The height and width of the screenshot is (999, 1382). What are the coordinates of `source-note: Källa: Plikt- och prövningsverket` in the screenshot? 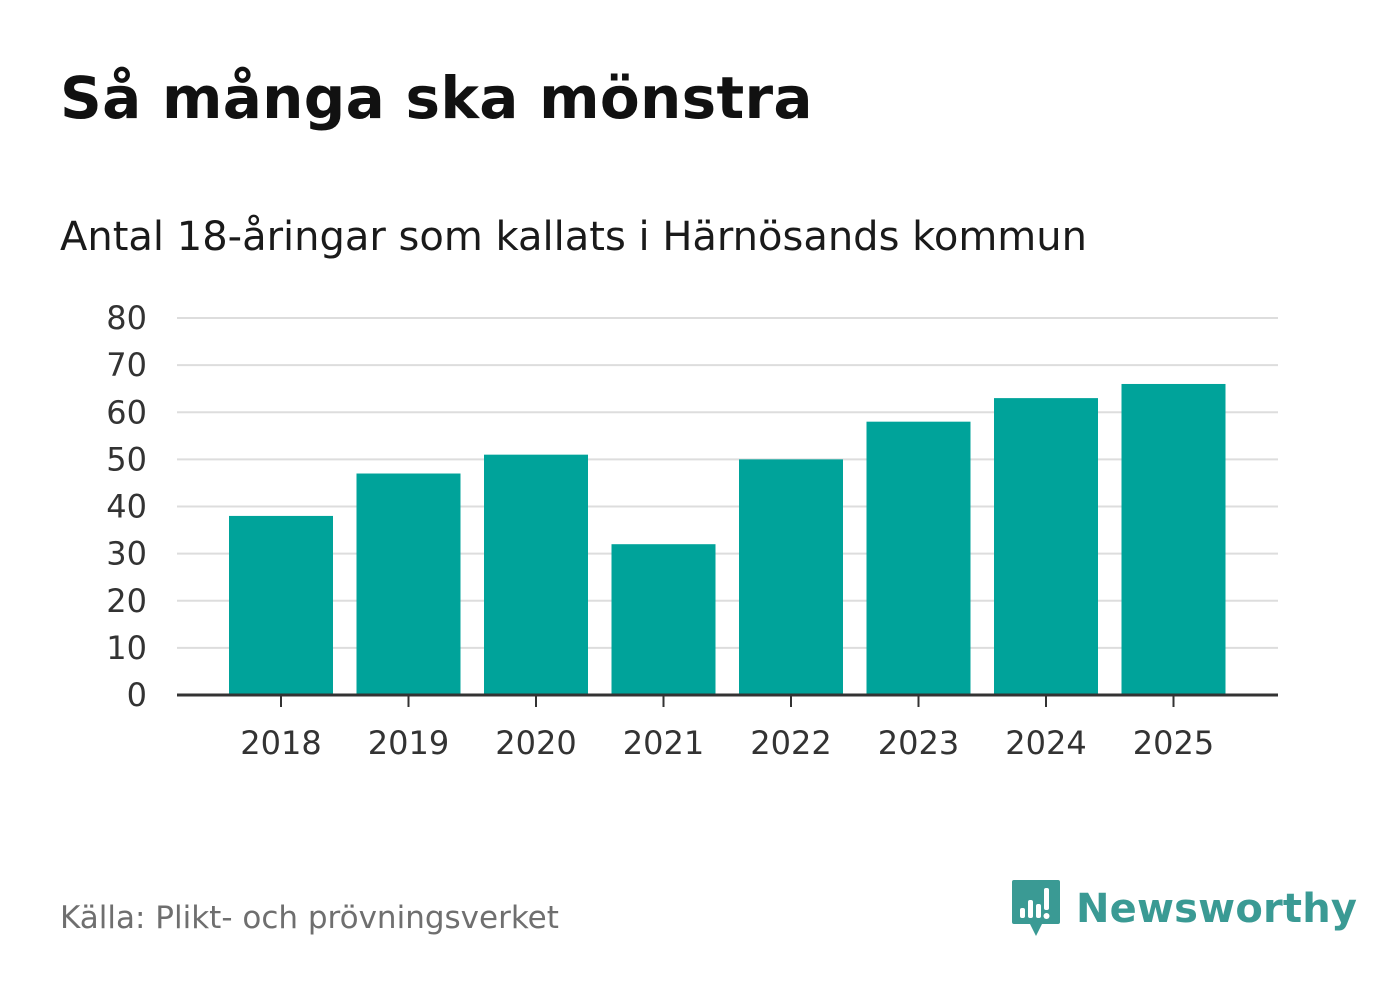 It's located at (309, 918).